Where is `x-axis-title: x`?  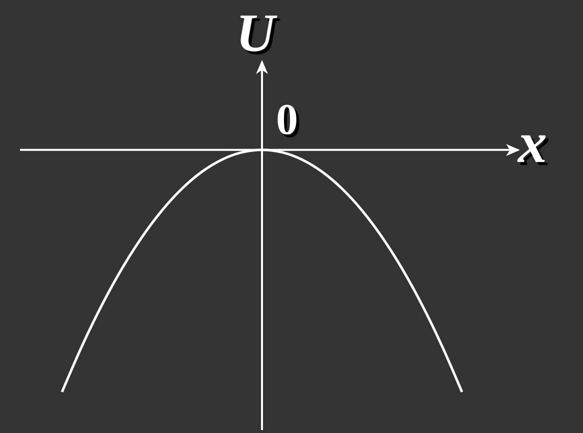 x-axis-title: x is located at coordinates (532, 142).